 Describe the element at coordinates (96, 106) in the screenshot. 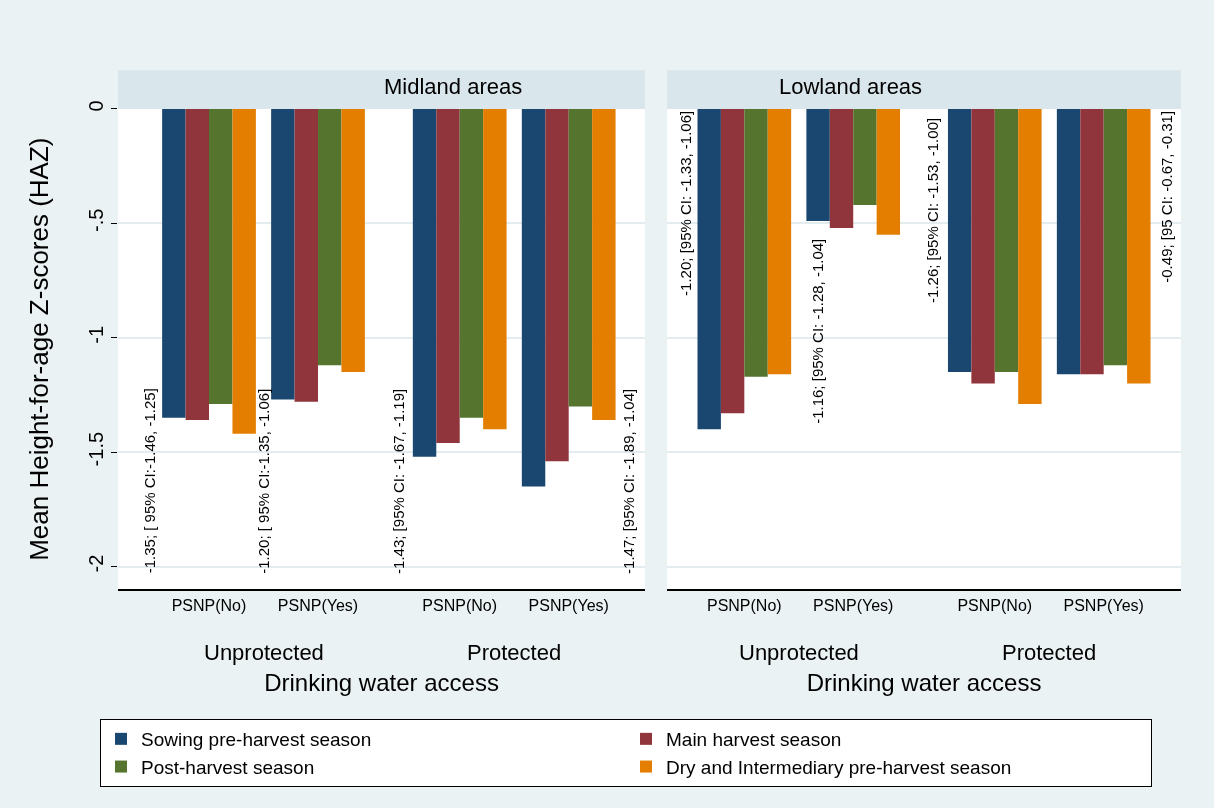

I see `y-tick-label: 0` at that location.